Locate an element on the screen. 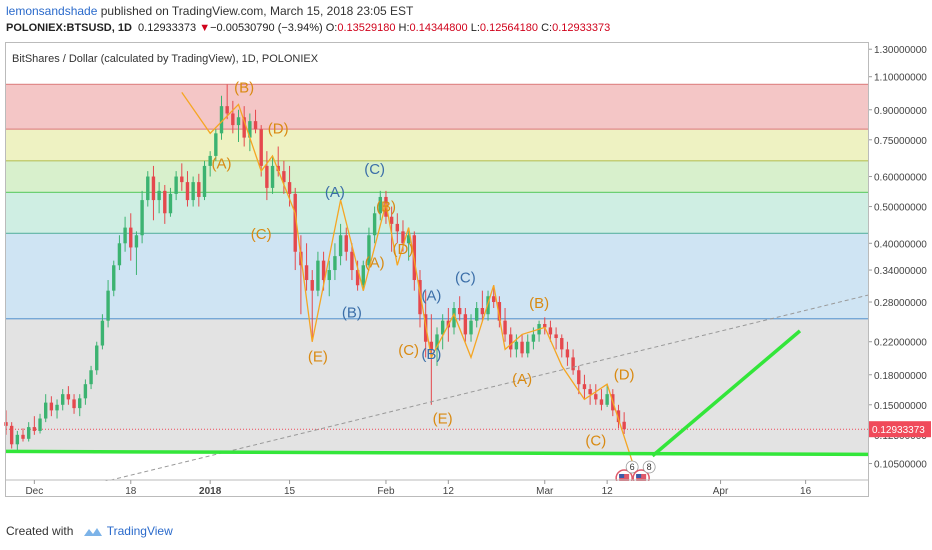 The height and width of the screenshot is (550, 932). y-tick-label: 0.22000000 is located at coordinates (900, 343).